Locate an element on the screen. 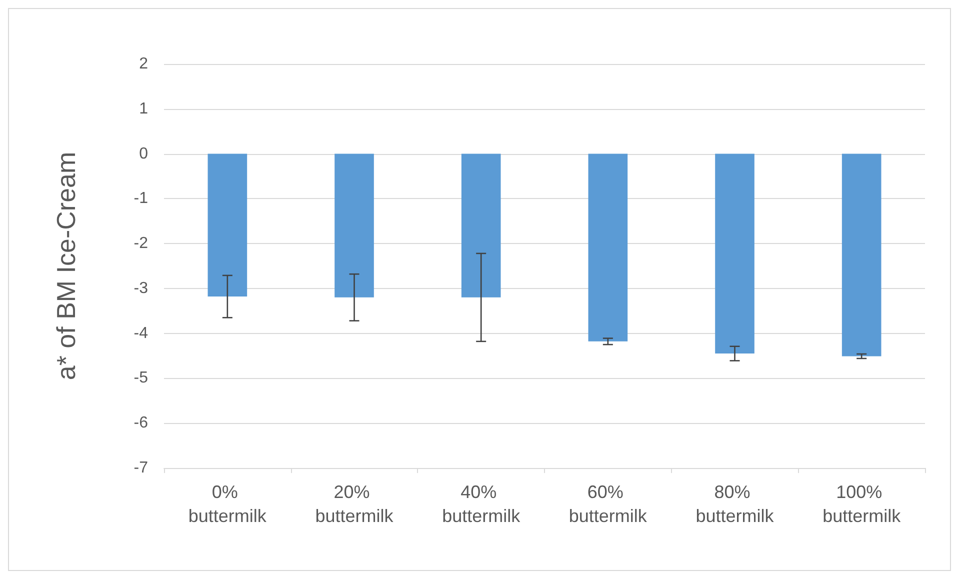 Image resolution: width=959 pixels, height=579 pixels. y-tick-label: 0 is located at coordinates (143, 153).